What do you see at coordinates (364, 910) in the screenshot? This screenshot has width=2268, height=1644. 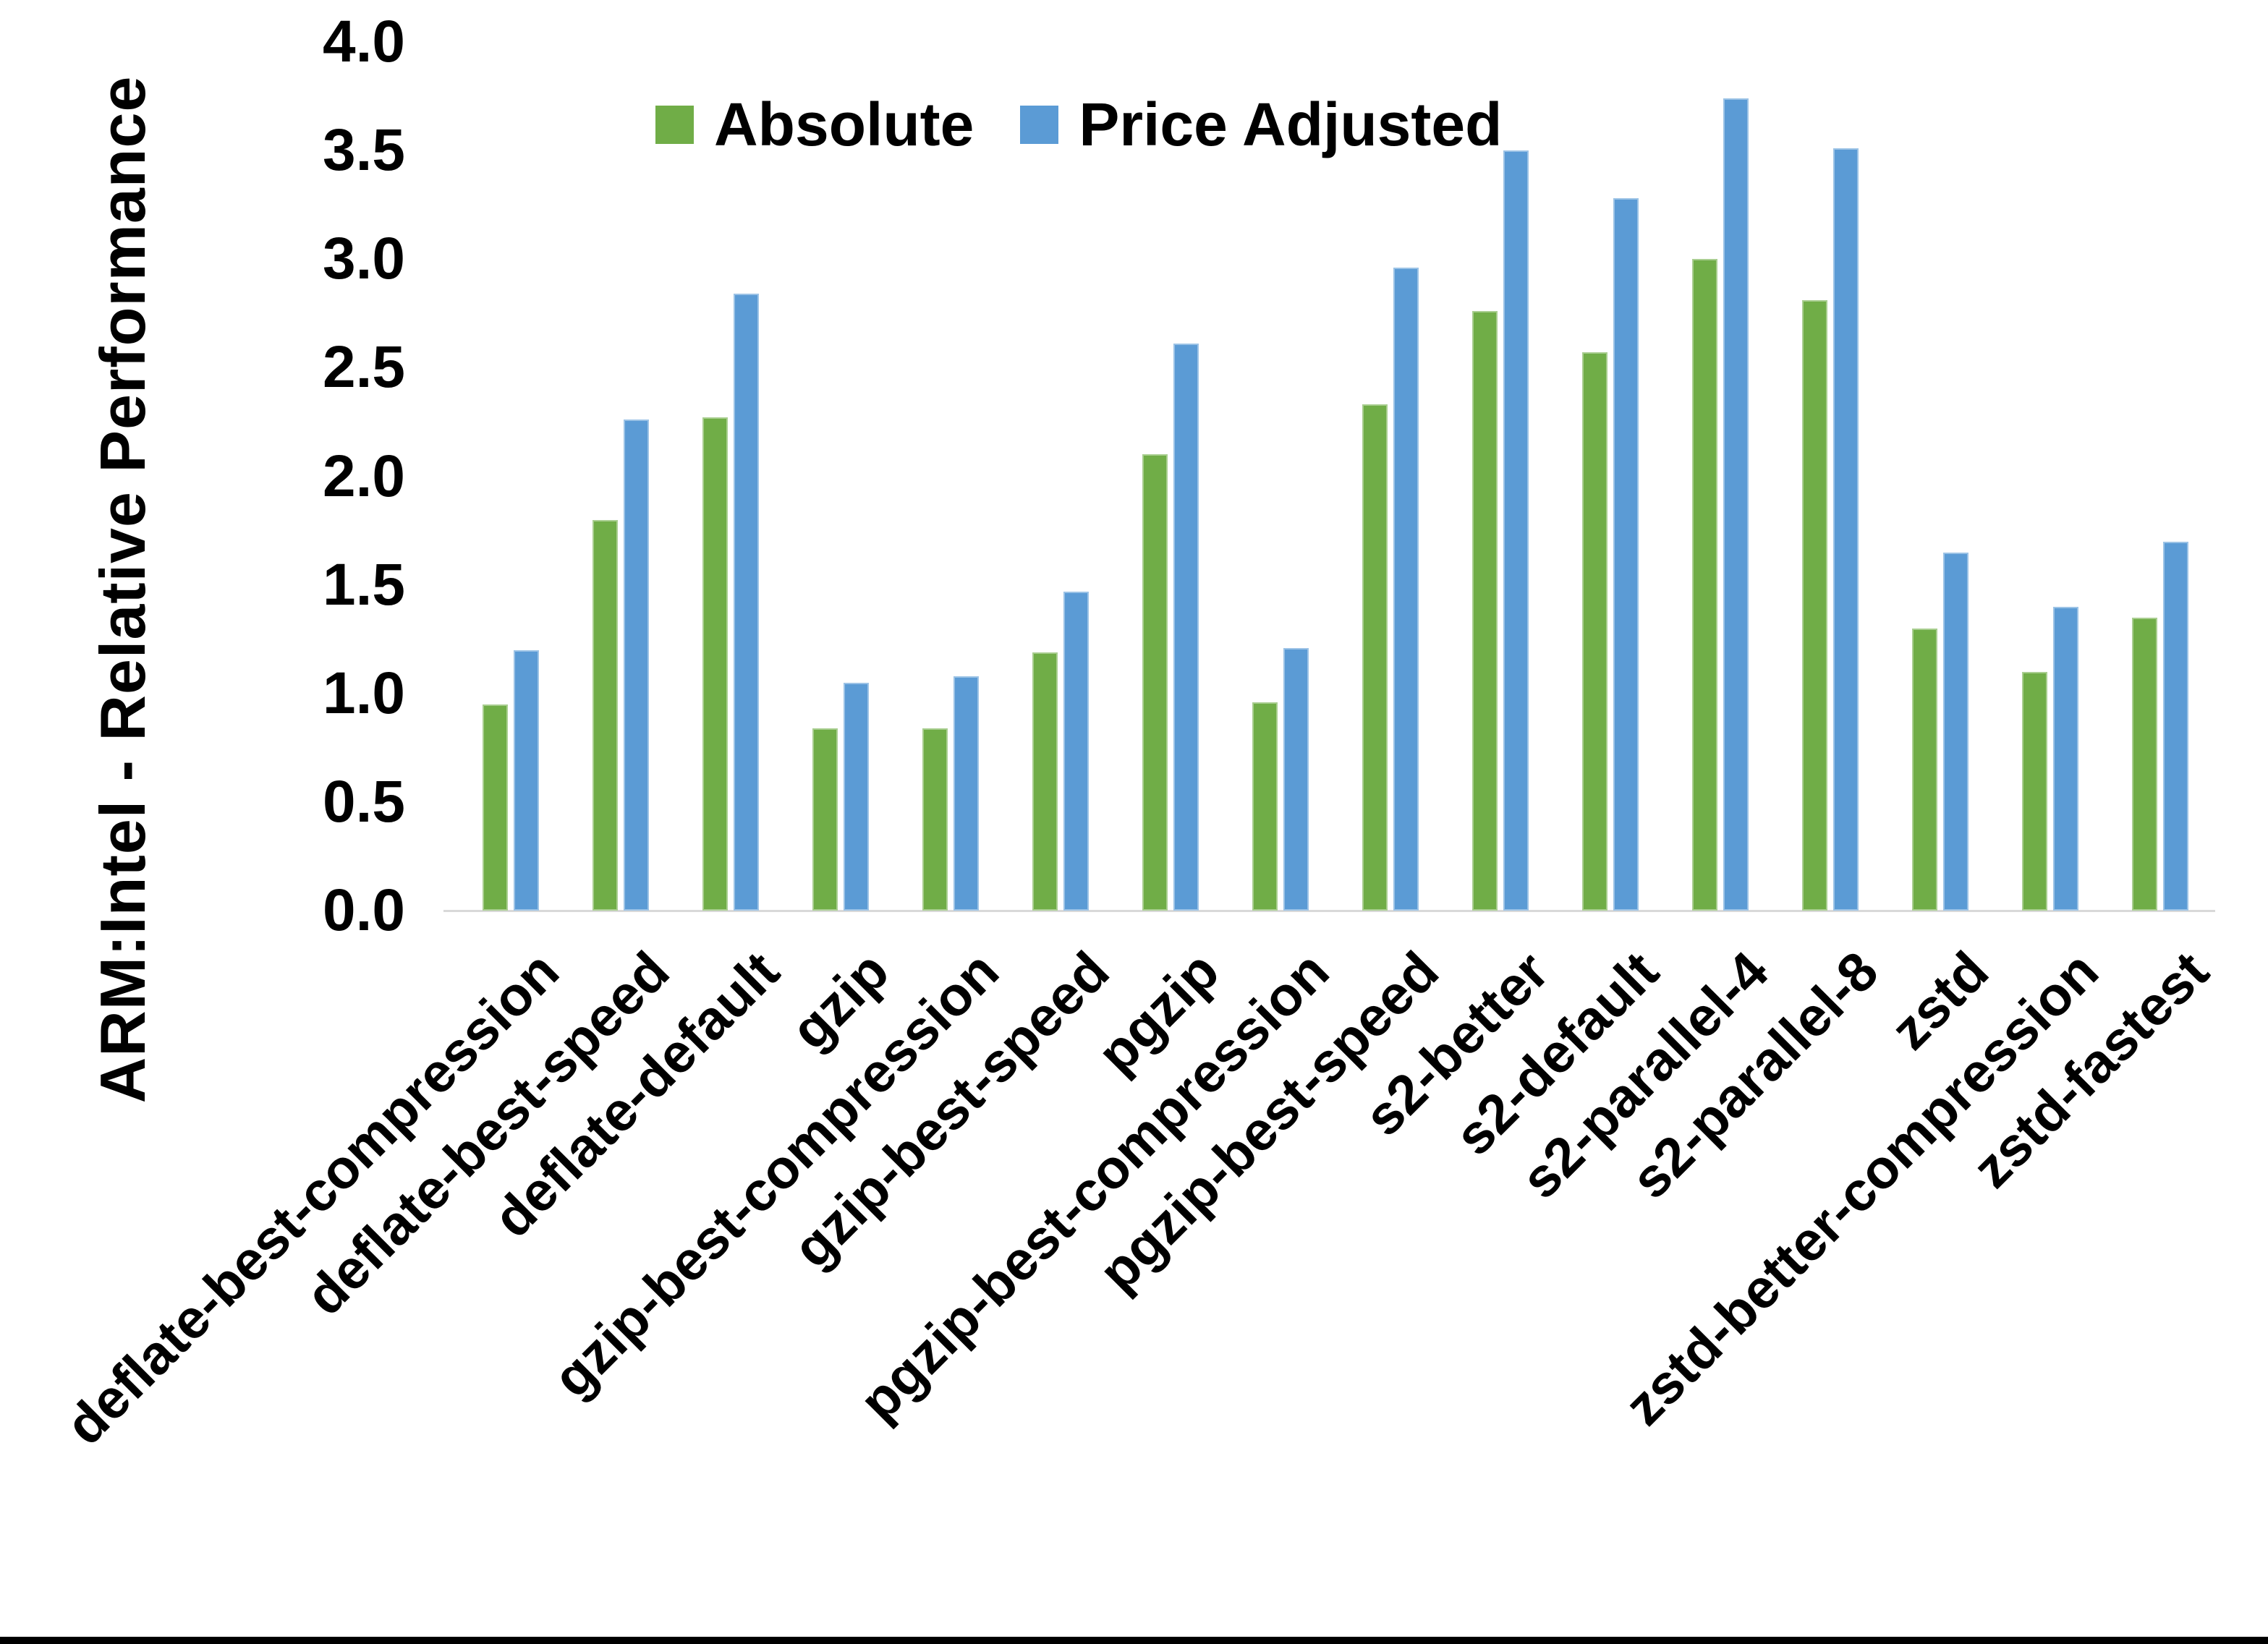 I see `y-tick-label: 0.0` at bounding box center [364, 910].